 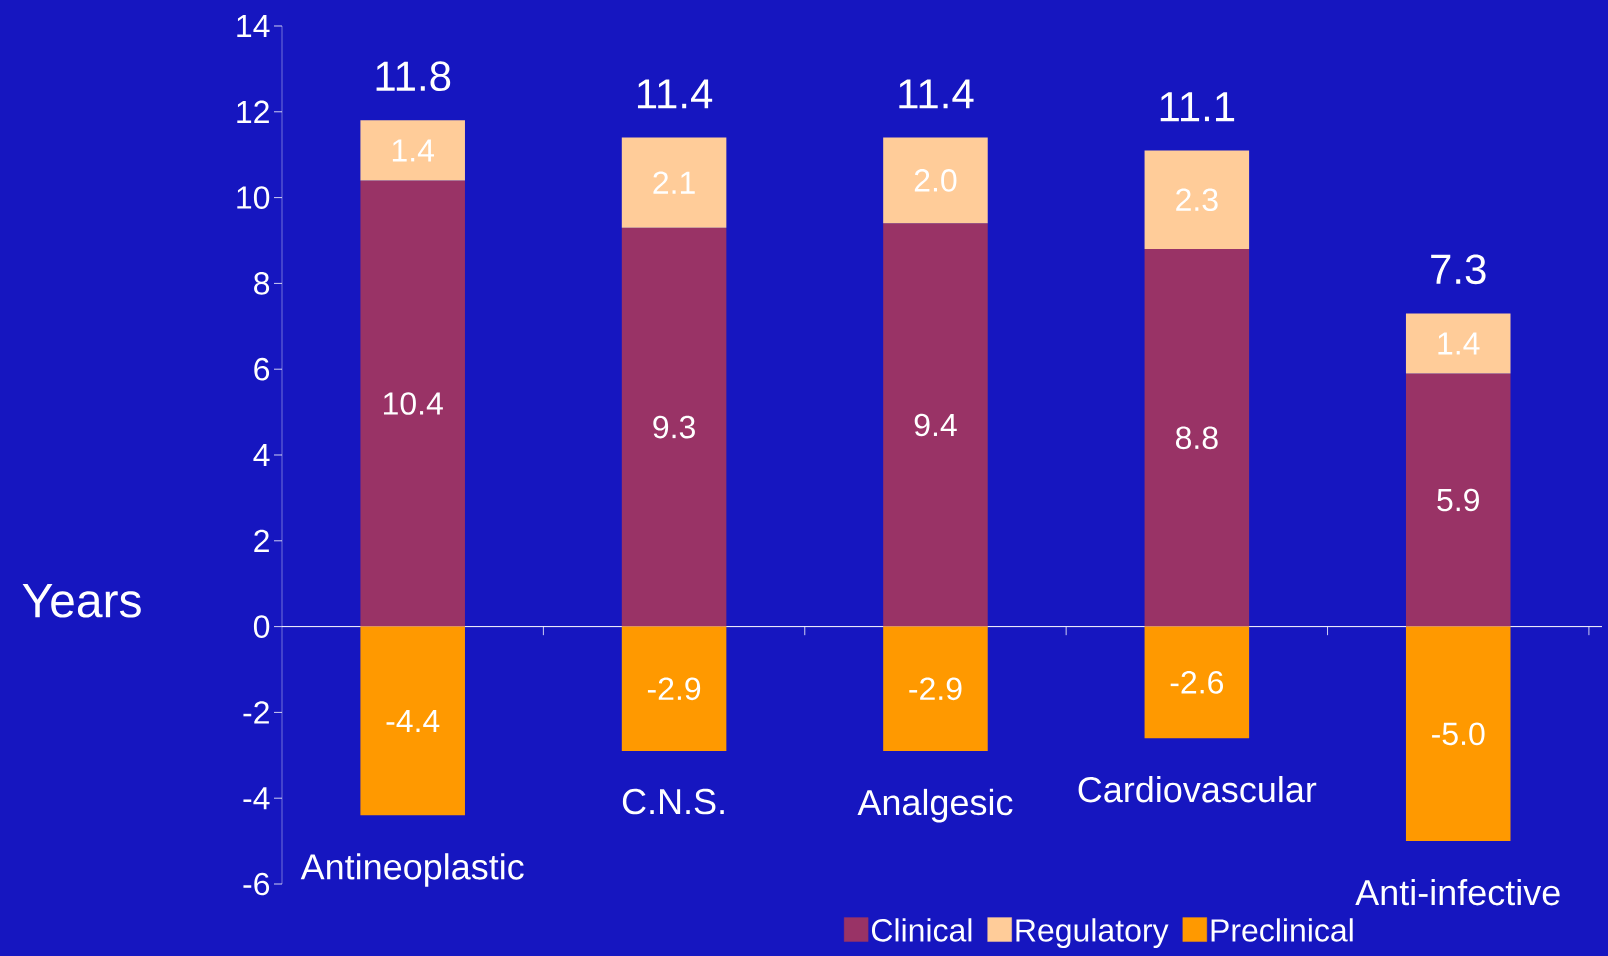 I want to click on data-label: 2.1, so click(x=674, y=182).